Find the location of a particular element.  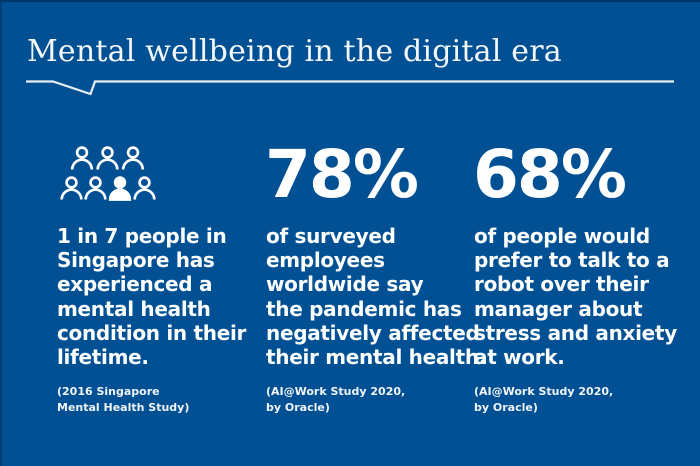

people-group-icon is located at coordinates (108, 173).